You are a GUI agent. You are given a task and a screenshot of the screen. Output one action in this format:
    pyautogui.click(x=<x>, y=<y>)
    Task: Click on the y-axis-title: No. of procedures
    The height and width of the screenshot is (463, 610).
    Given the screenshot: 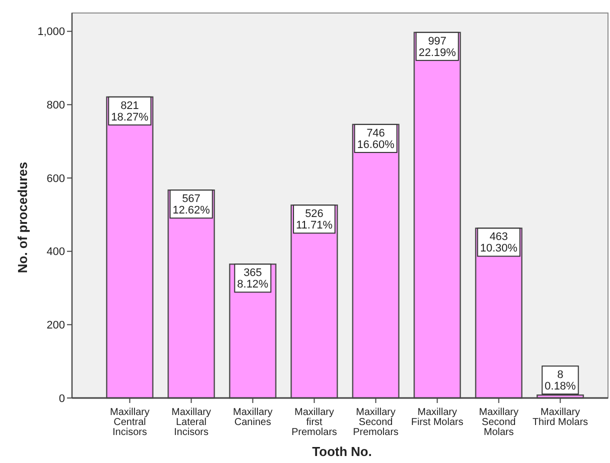 What is the action you would take?
    pyautogui.click(x=22, y=218)
    